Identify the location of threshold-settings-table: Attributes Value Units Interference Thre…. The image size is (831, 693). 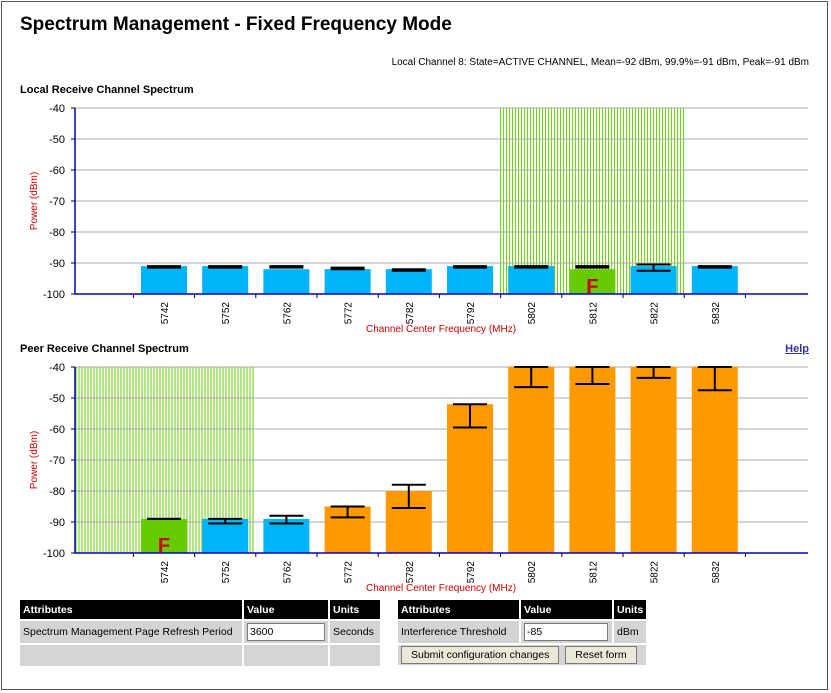
(522, 632).